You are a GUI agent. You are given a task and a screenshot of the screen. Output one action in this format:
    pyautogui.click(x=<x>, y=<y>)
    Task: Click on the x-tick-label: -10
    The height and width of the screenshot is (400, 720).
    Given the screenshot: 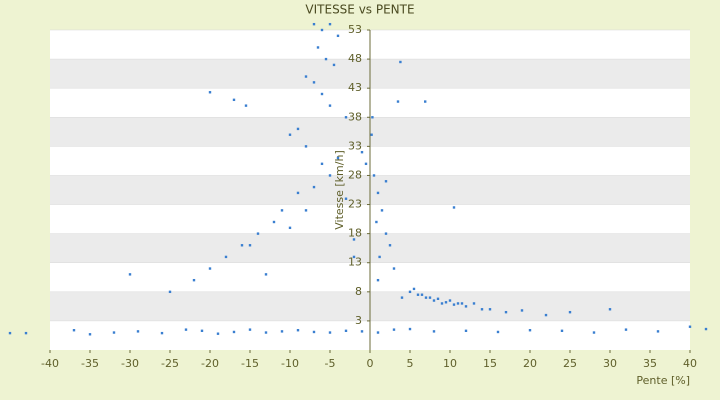 What is the action you would take?
    pyautogui.click(x=290, y=363)
    